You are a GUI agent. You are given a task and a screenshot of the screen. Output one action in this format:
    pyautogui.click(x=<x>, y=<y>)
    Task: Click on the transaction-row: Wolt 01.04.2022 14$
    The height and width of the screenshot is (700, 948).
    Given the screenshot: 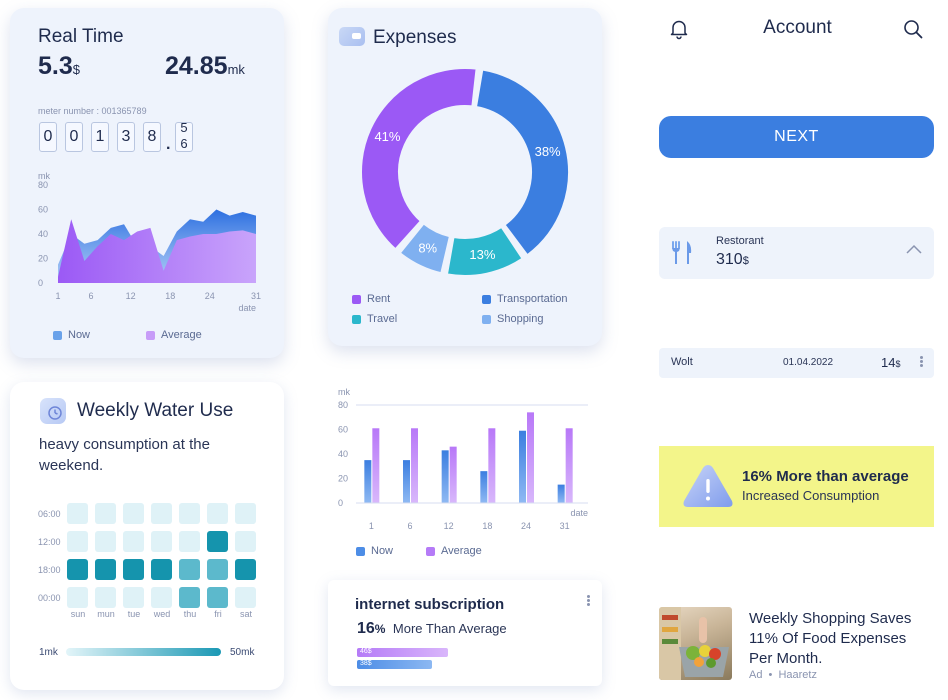 What is the action you would take?
    pyautogui.click(x=796, y=363)
    